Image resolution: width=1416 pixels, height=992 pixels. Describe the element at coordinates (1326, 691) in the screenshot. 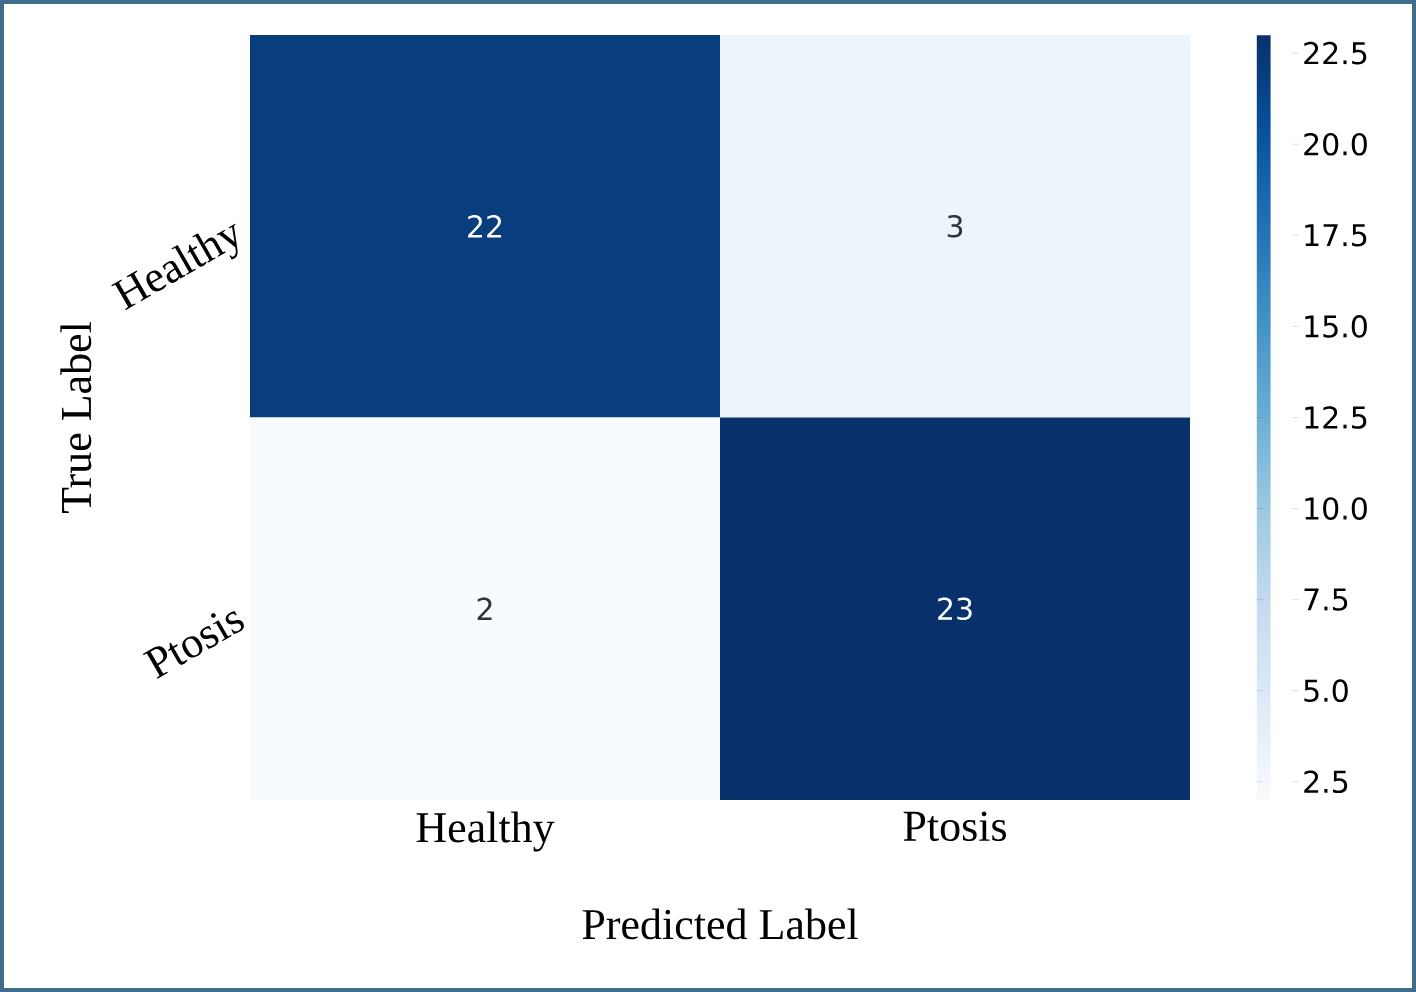

I see `color-bar-label: 5.0` at that location.